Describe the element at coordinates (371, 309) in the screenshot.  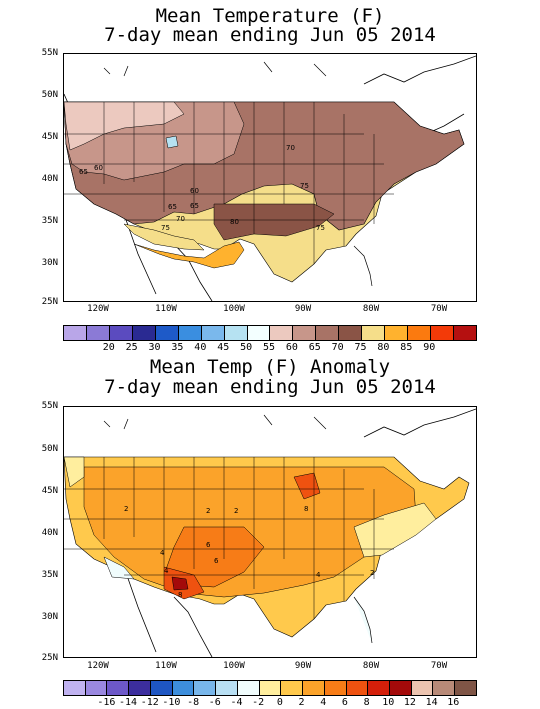
I see `map1-lon-label: 80W` at that location.